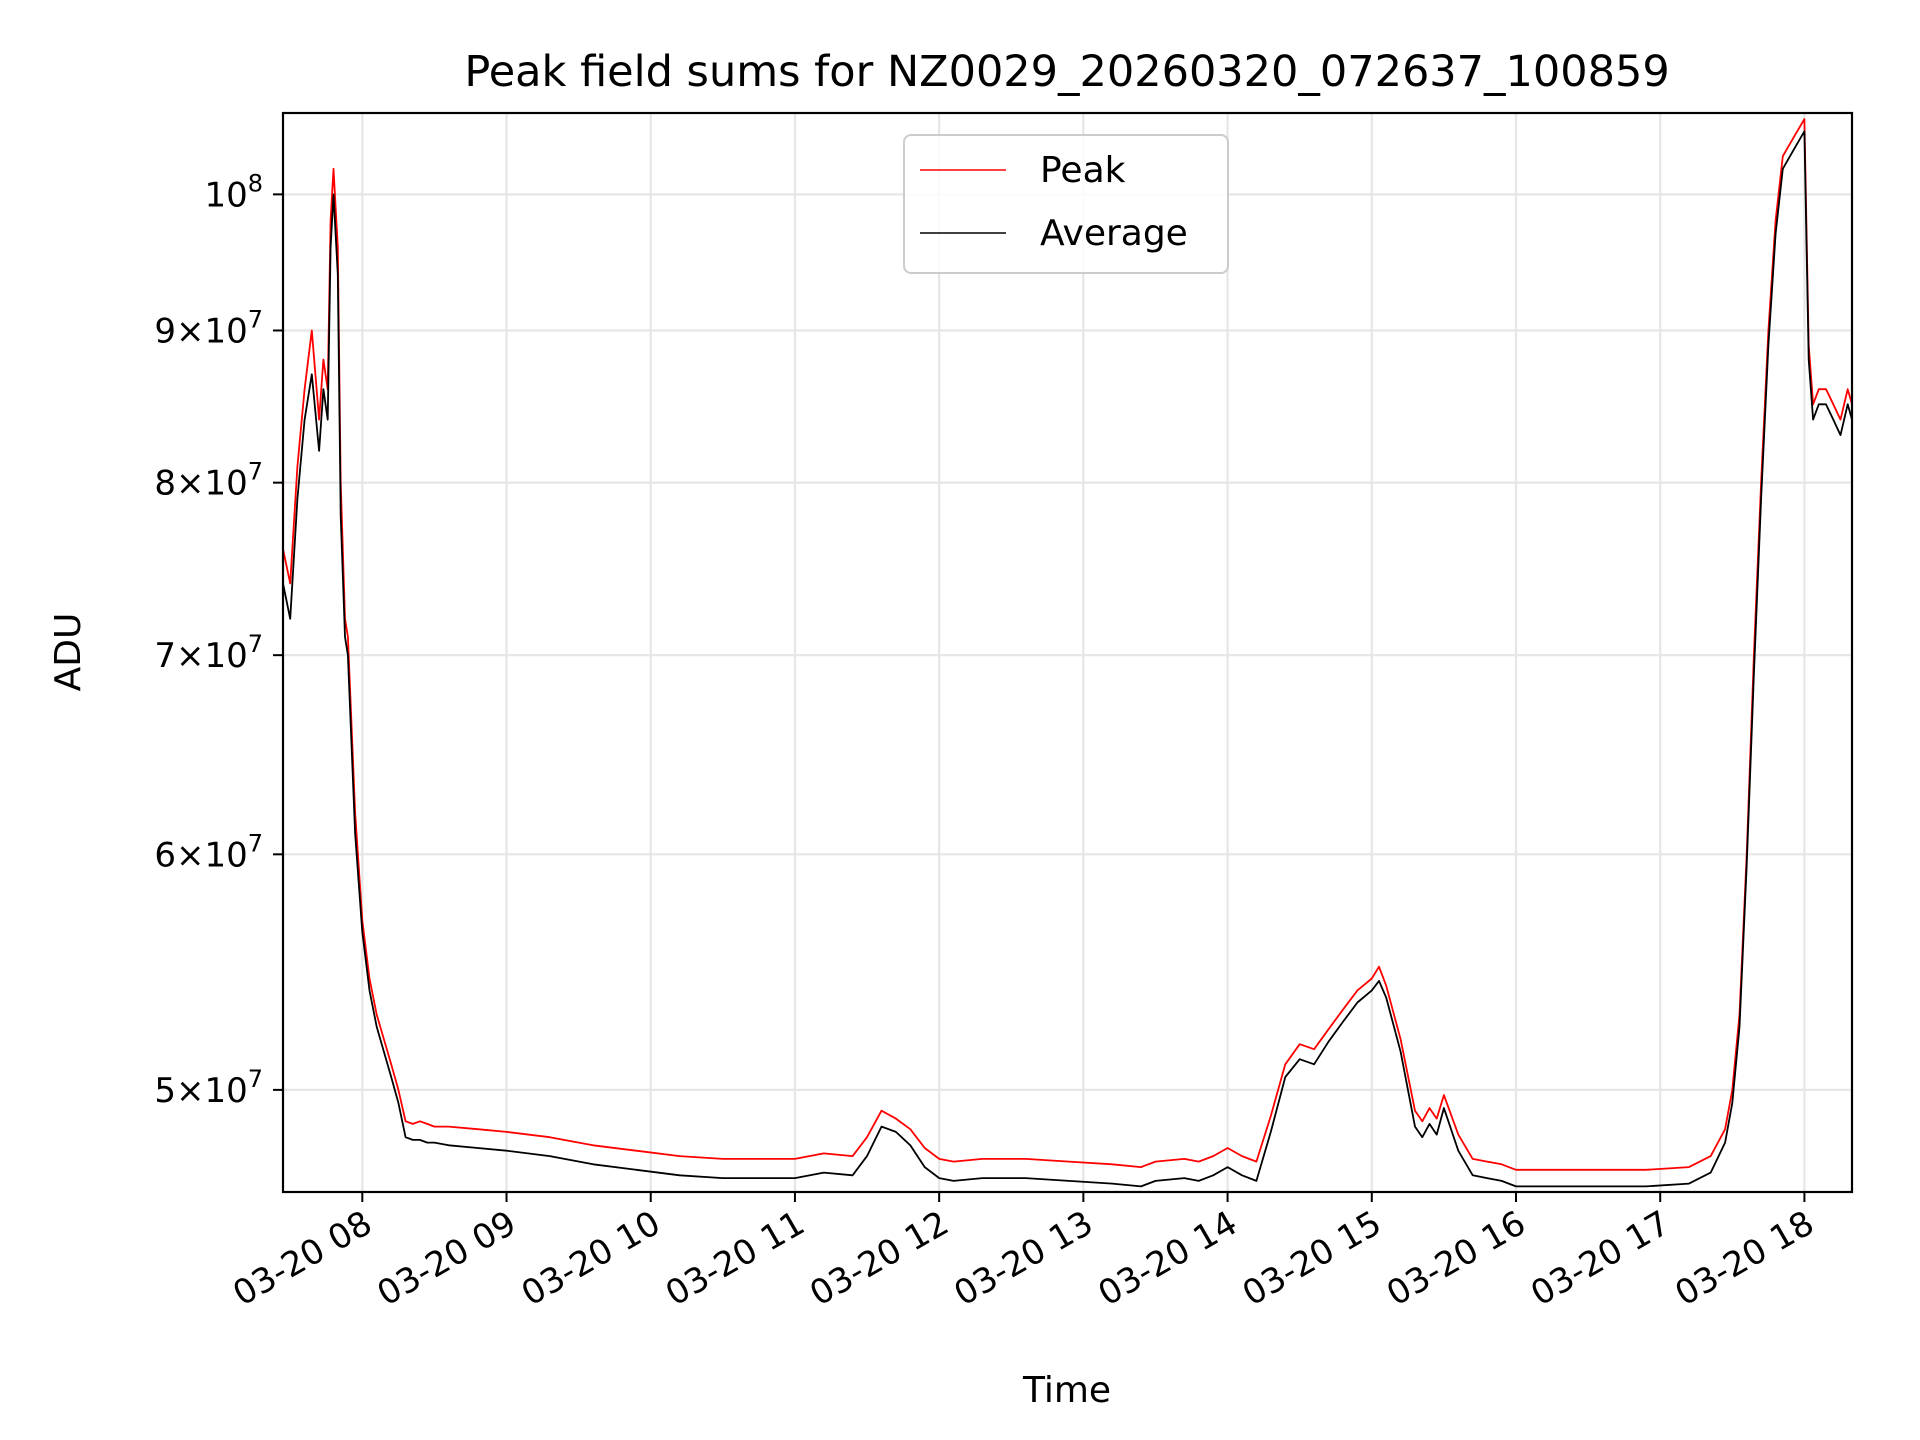 The height and width of the screenshot is (1440, 1920). I want to click on y-tick-label: 108, so click(233, 192).